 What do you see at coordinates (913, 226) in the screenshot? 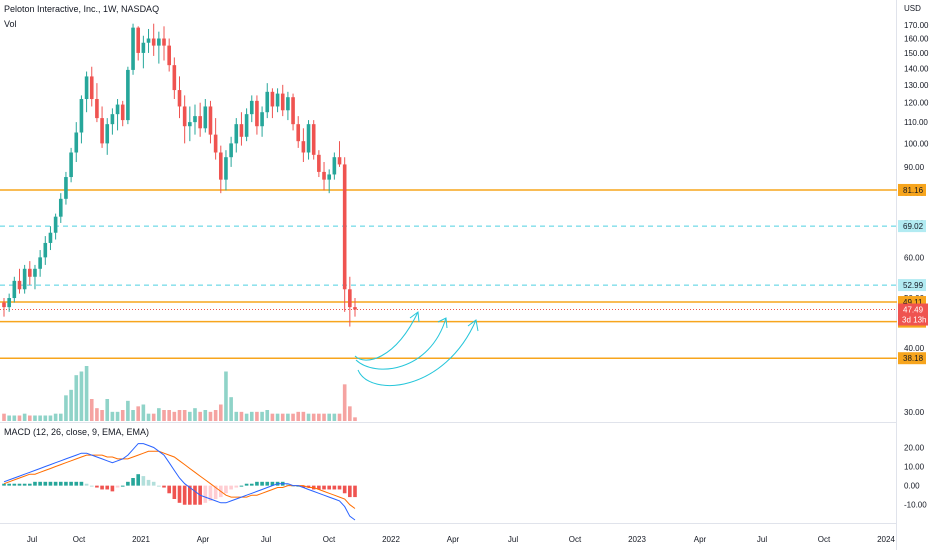
I see `level-label-text: 69.02` at bounding box center [913, 226].